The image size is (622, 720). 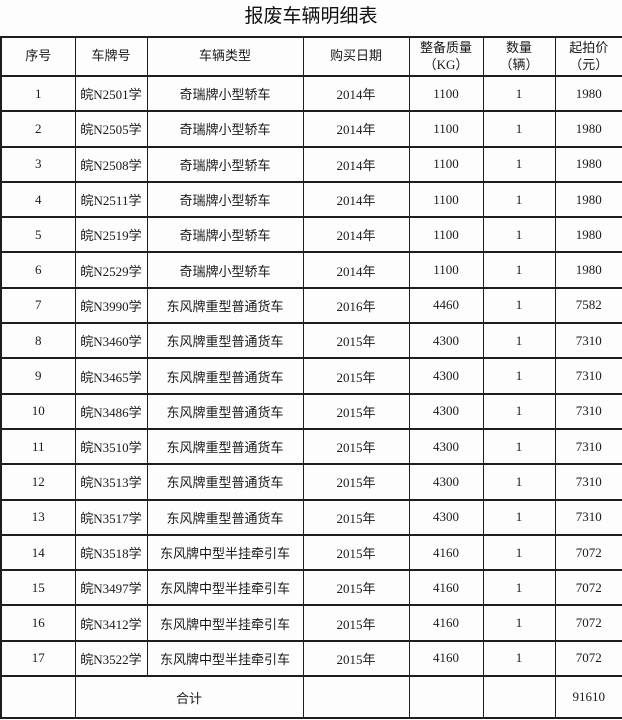 I want to click on cell-plate-number: 皖N2508学, so click(x=111, y=164).